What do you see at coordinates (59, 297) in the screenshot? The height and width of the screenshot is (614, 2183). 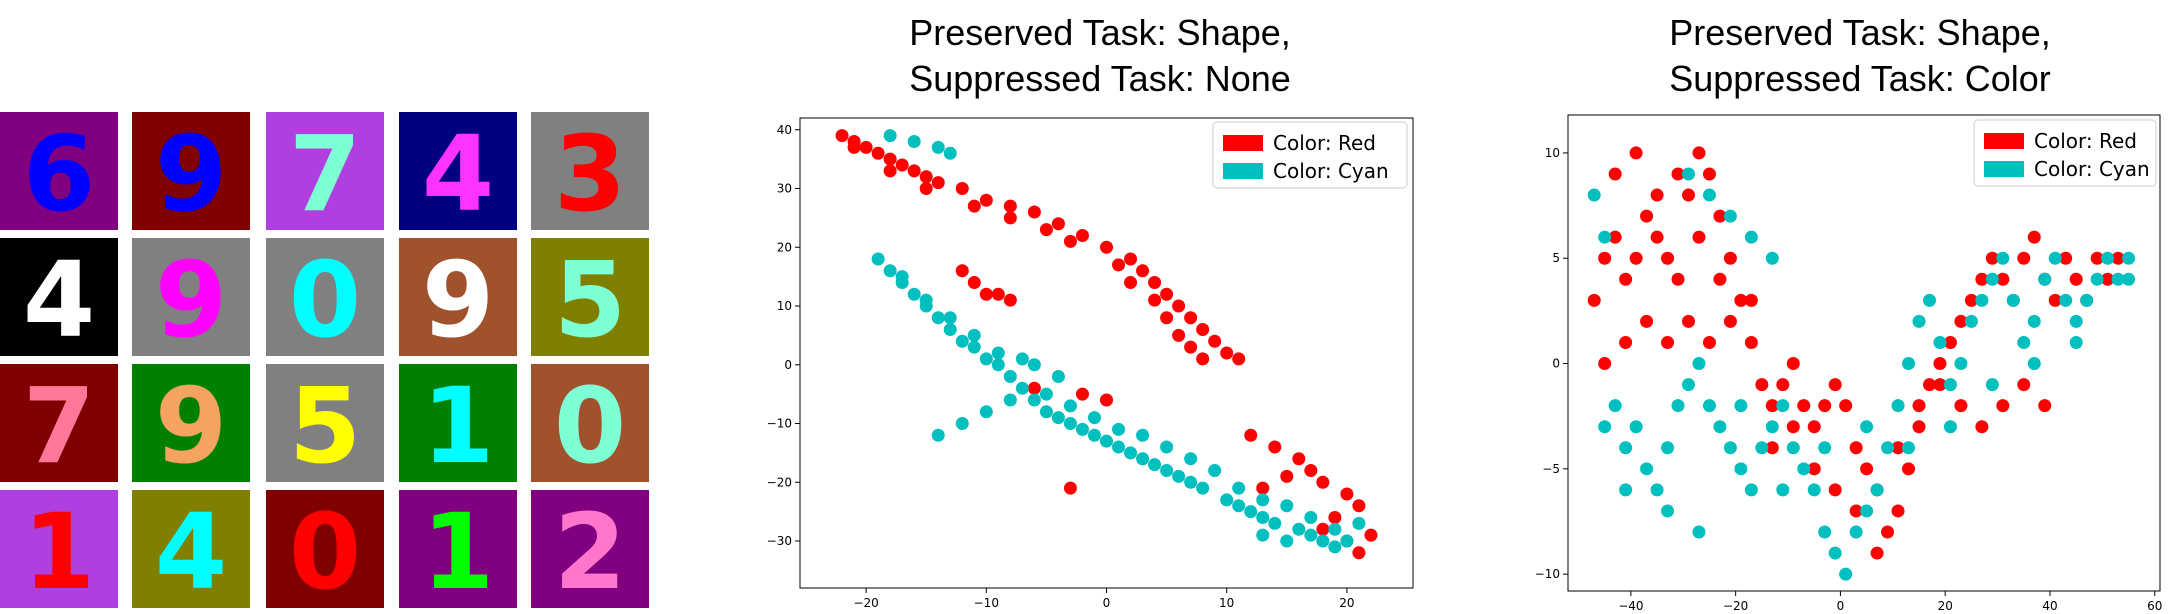 I see `digit-glyph: 4` at bounding box center [59, 297].